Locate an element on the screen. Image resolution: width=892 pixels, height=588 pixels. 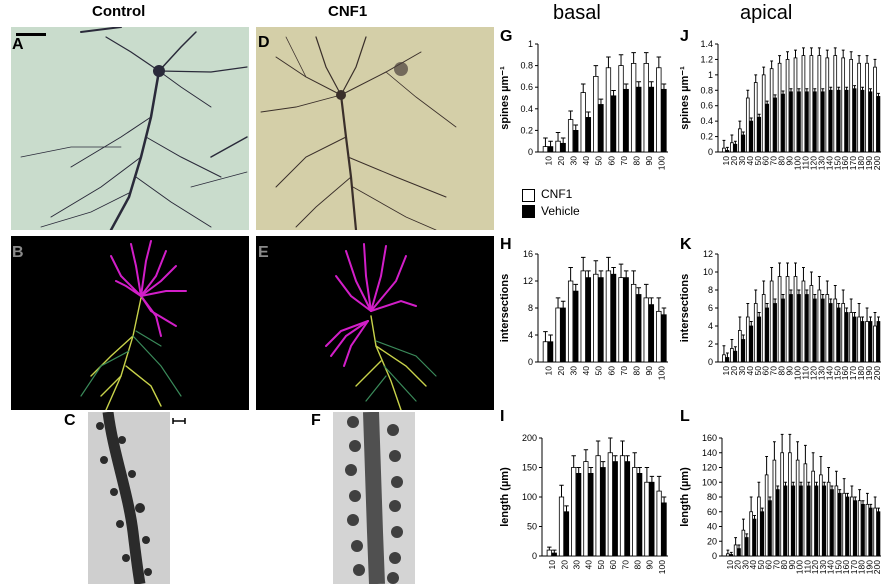
y-tick-label: 0.4 is located at coordinates (526, 109).